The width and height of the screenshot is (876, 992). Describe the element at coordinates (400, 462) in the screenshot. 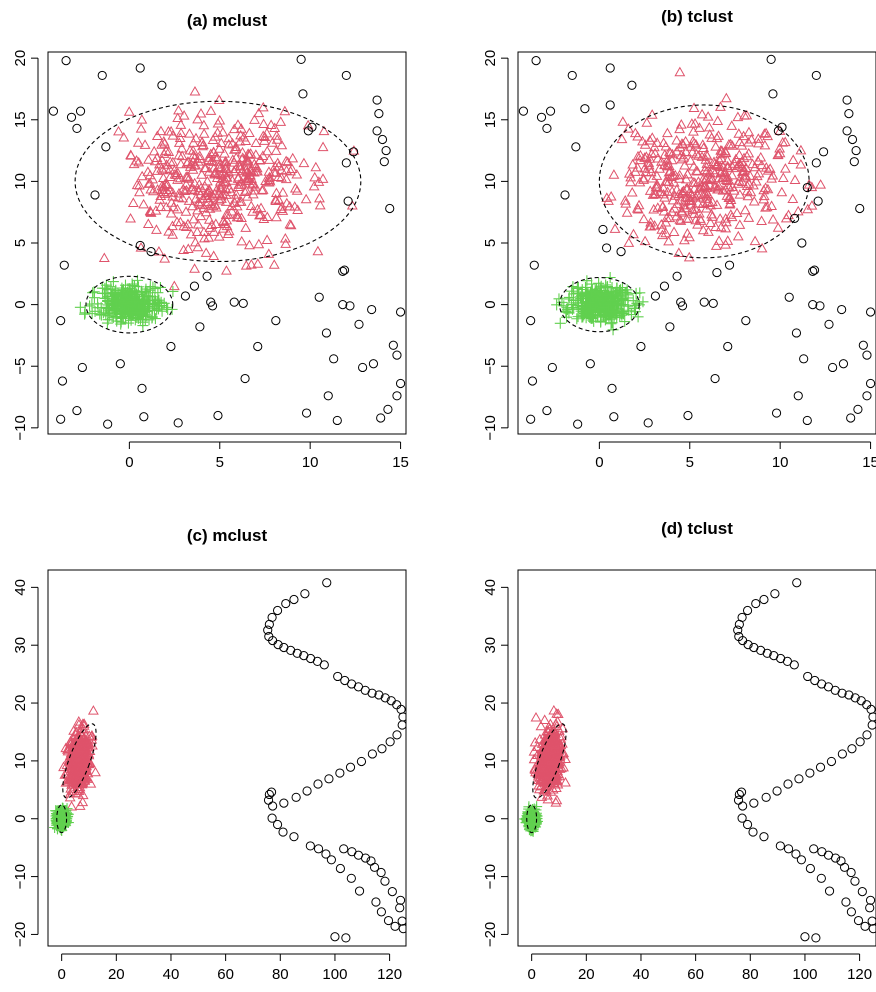

I see `x-tick-label: 15` at that location.